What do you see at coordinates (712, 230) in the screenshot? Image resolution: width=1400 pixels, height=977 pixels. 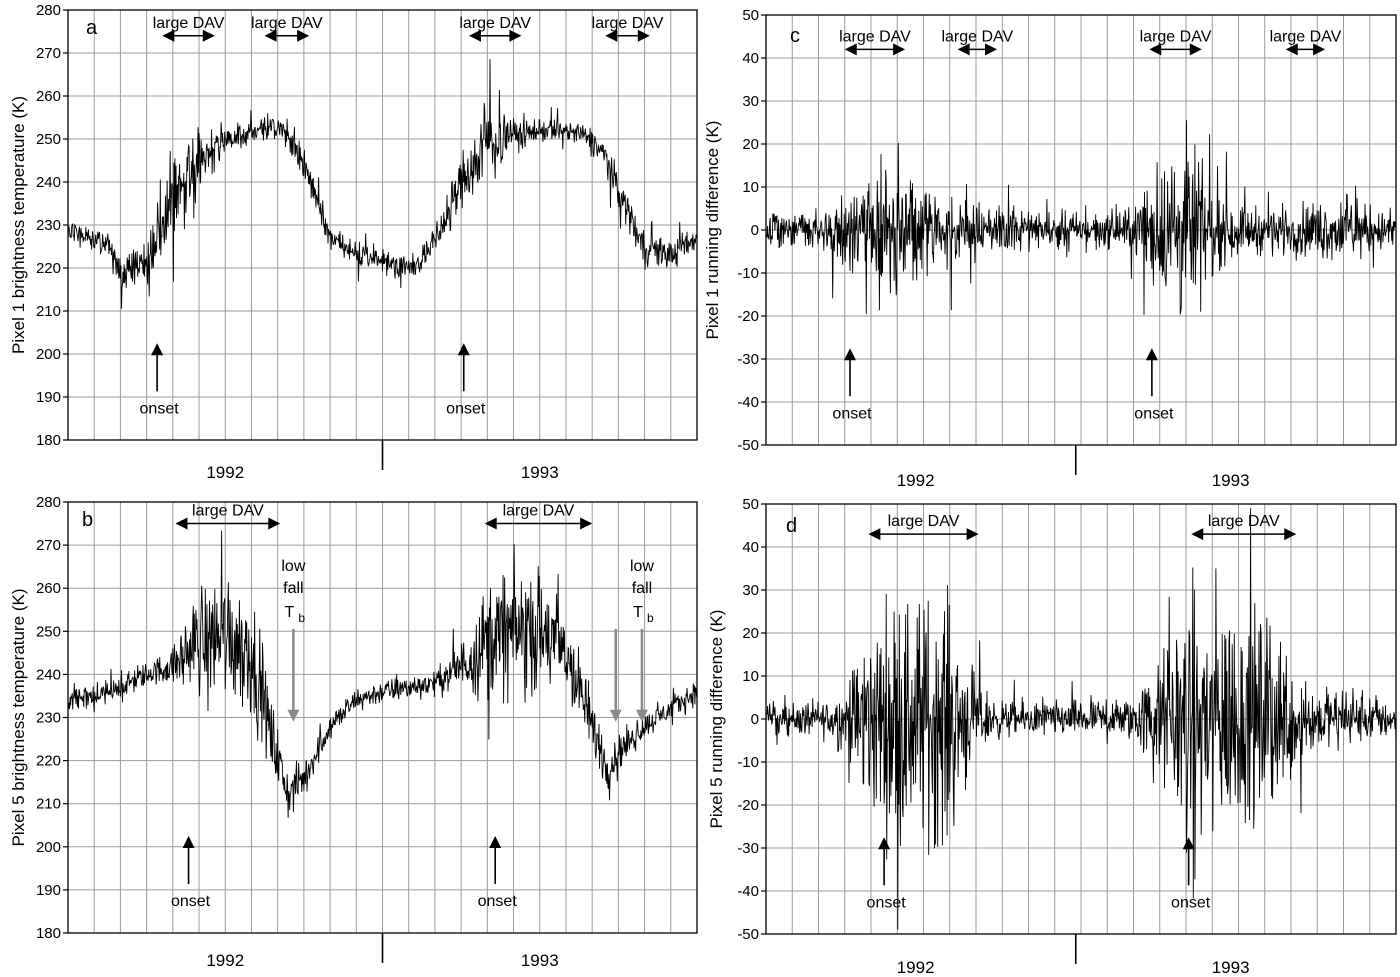 I see `y-axis-label: Pixel 1 running difference (K)` at bounding box center [712, 230].